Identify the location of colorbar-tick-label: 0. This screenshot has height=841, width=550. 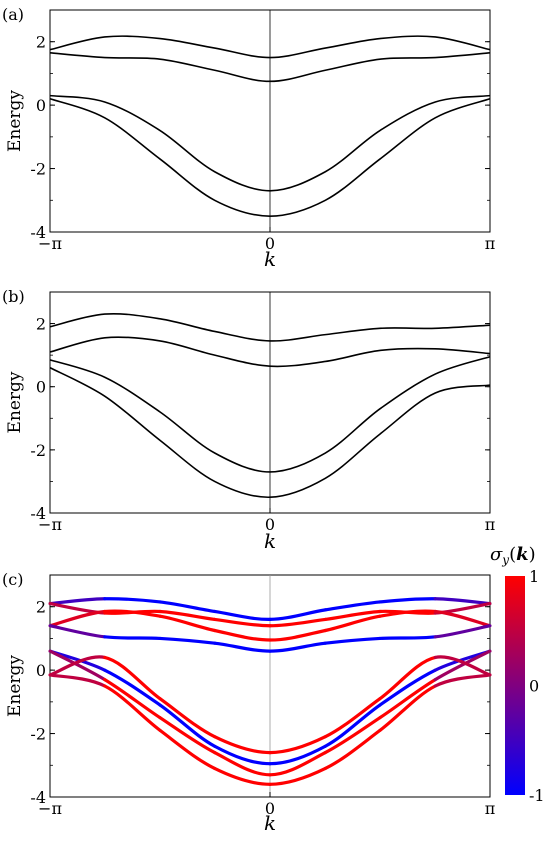
(534, 686).